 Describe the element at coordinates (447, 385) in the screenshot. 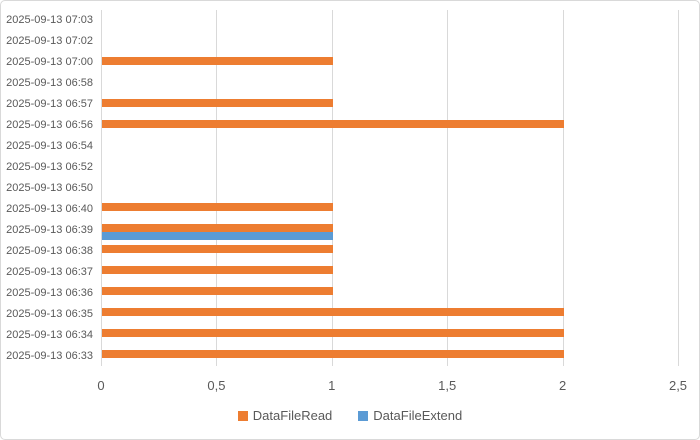

I see `x-axis-label: 1,5` at that location.